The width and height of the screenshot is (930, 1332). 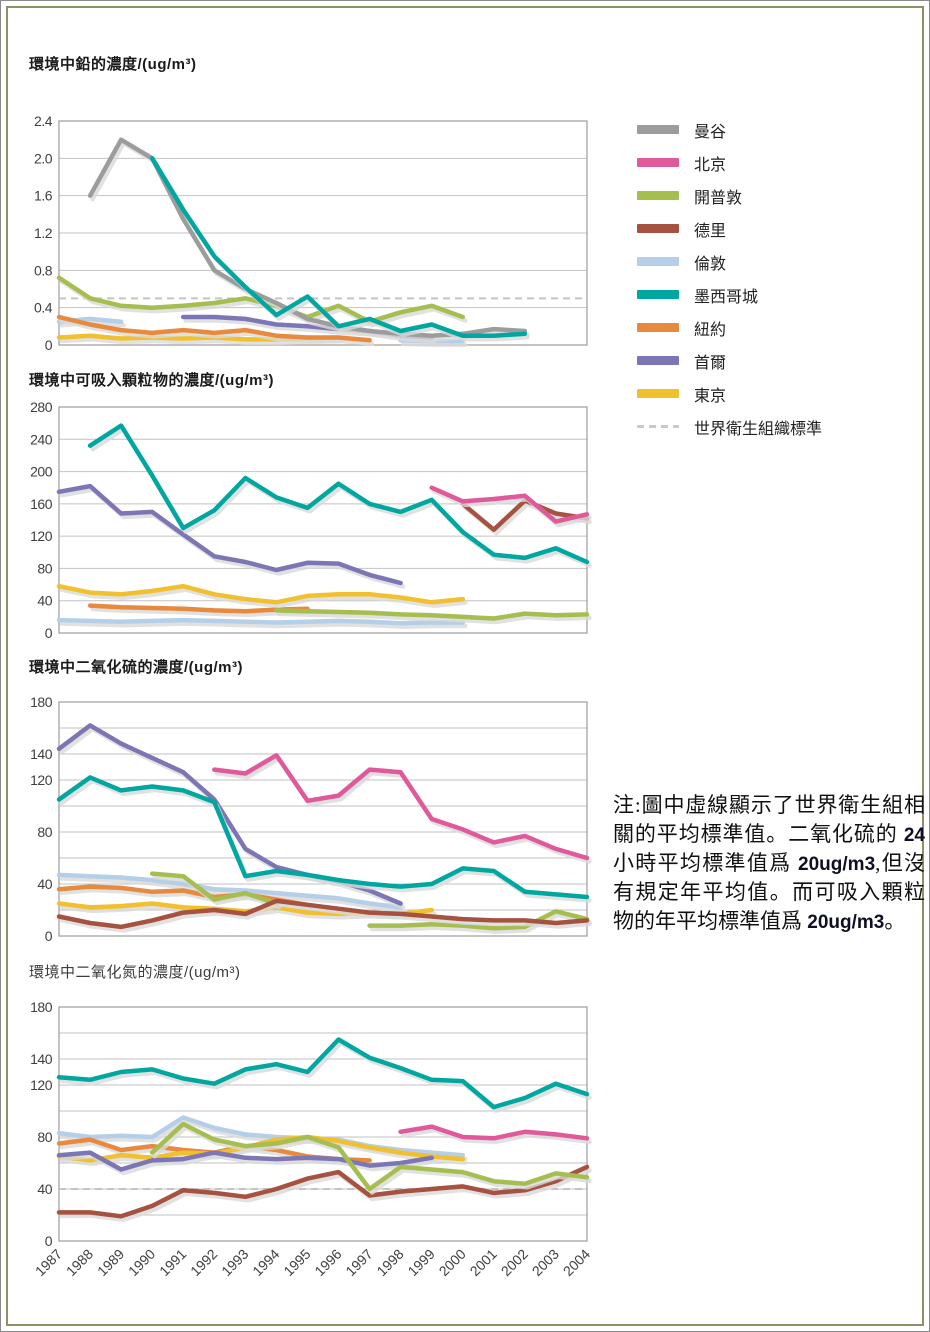 What do you see at coordinates (729, 360) in the screenshot?
I see `legend-item-seoul: 首爾` at bounding box center [729, 360].